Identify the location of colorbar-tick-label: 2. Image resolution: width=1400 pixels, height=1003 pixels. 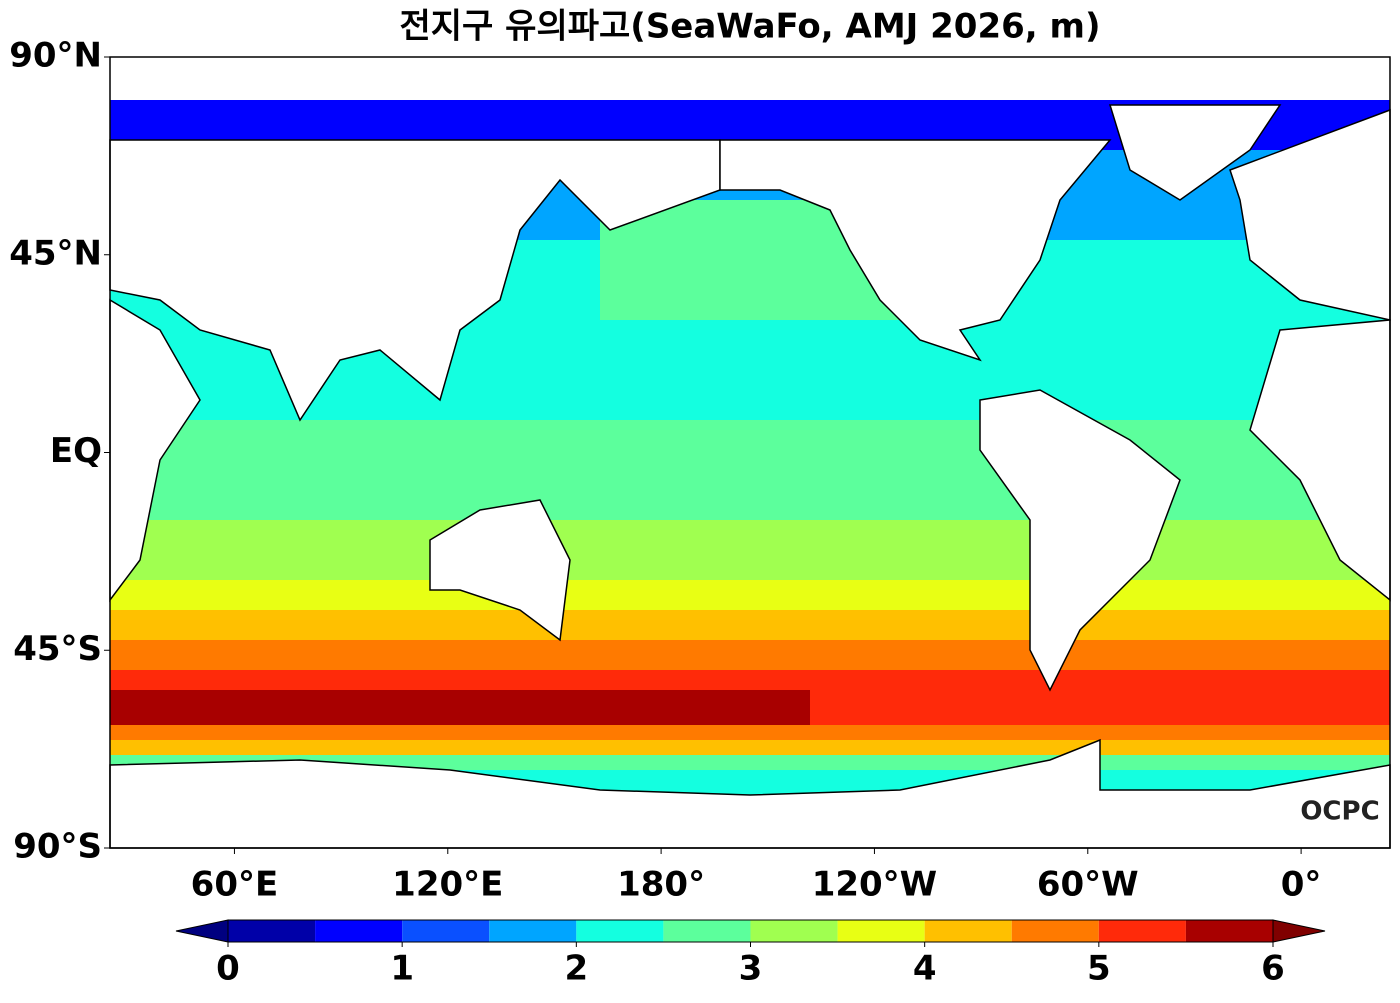
(576, 969).